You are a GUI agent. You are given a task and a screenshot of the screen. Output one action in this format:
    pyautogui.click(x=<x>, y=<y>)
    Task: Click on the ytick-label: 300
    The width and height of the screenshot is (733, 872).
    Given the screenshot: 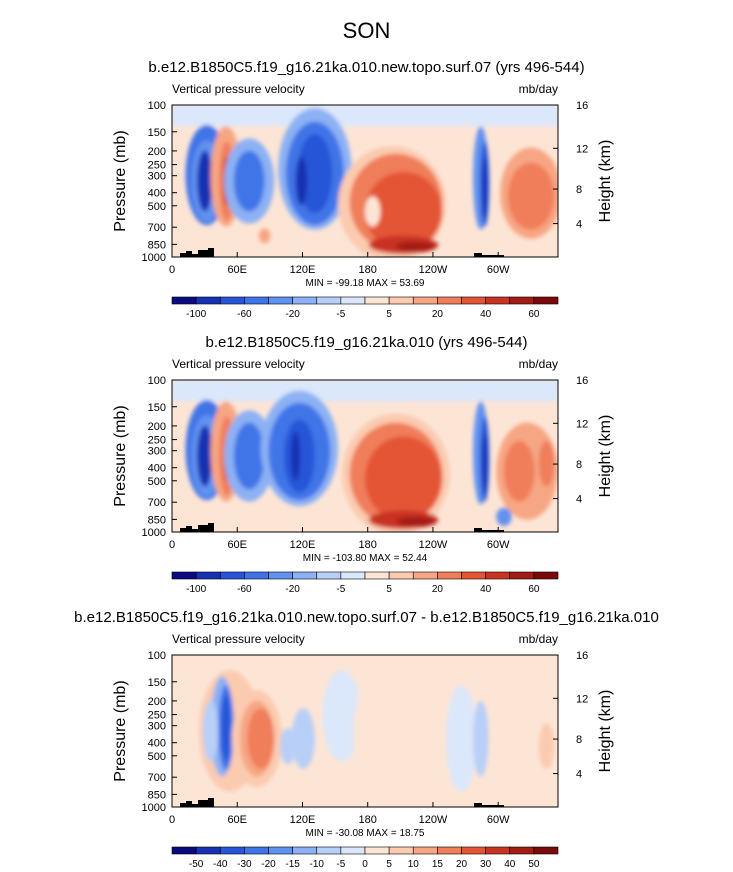 What is the action you would take?
    pyautogui.click(x=157, y=452)
    